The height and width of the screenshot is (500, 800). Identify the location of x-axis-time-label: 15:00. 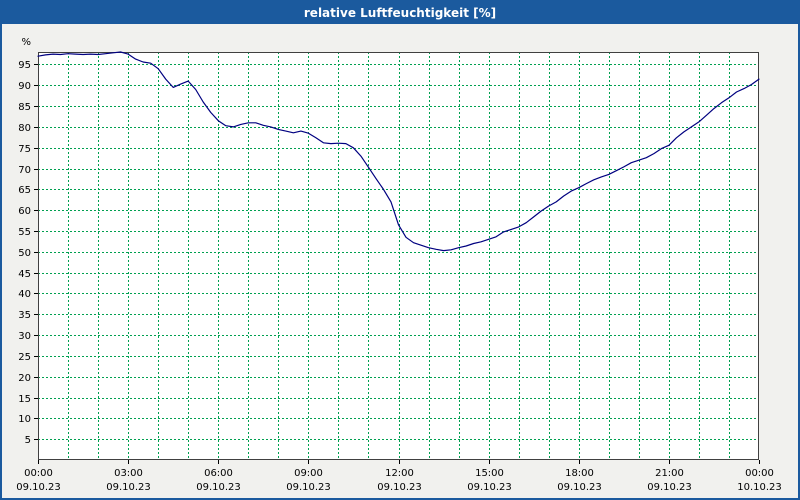
(489, 473).